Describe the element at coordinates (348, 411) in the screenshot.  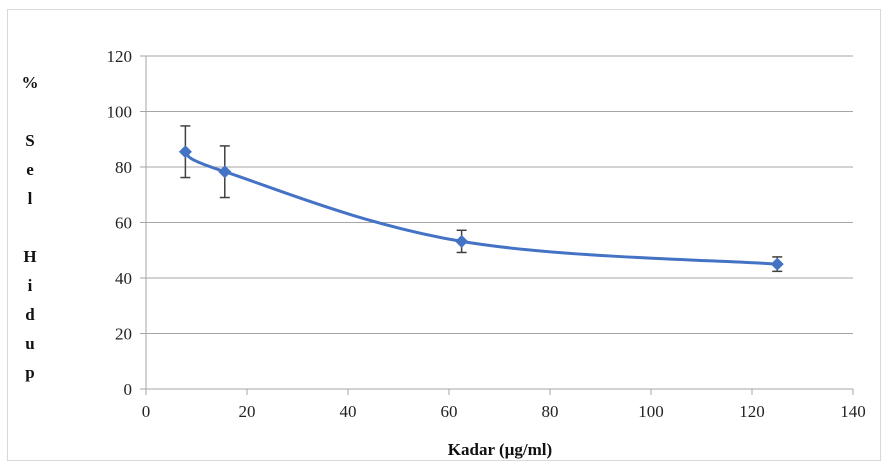
I see `x-tick-label-40: 40` at that location.